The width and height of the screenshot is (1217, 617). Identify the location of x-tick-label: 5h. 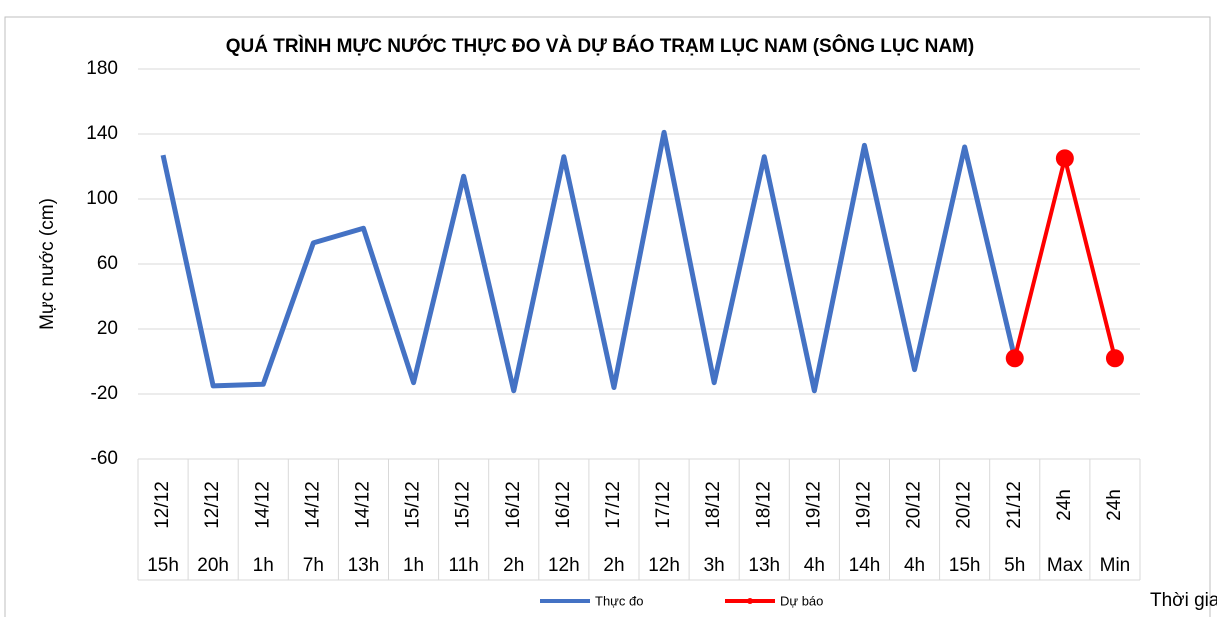
(1014, 565).